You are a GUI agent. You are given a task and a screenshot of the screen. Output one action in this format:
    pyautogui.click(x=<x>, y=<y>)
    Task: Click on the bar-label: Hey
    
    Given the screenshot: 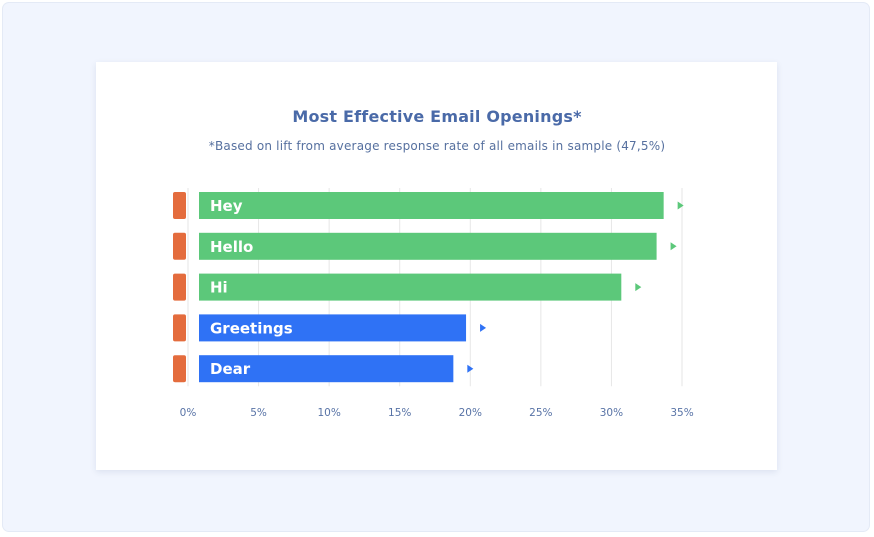 What is the action you would take?
    pyautogui.click(x=226, y=206)
    